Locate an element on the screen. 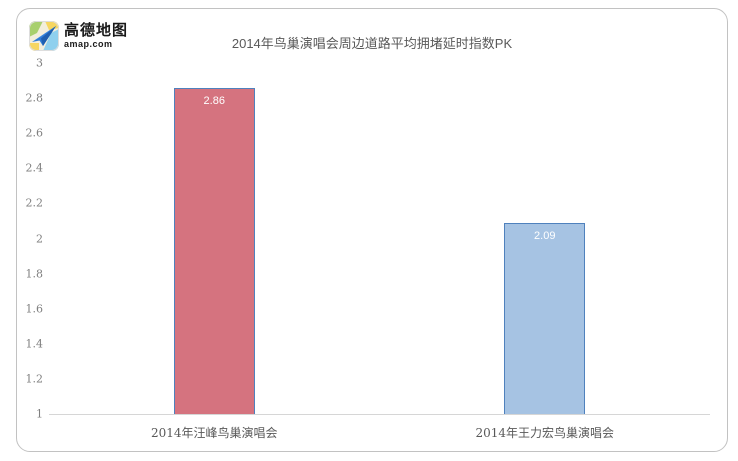  y-axis-tick: 1.6 is located at coordinates (34, 309).